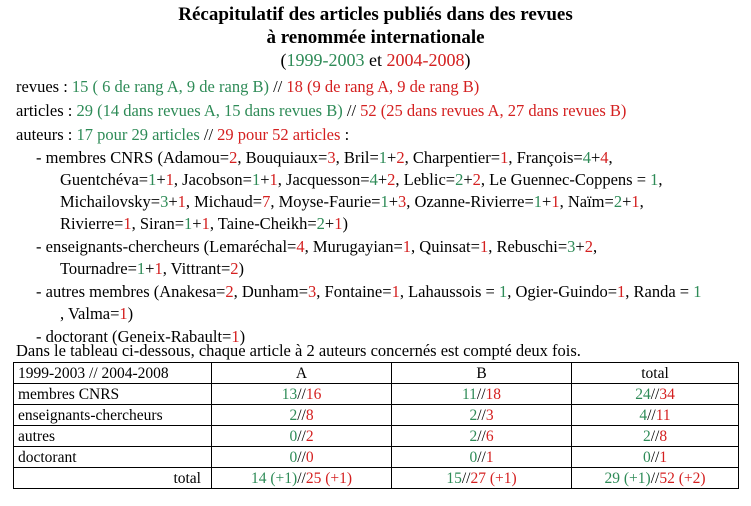 The height and width of the screenshot is (506, 751). Describe the element at coordinates (301, 394) in the screenshot. I see `table-cell: 13//16` at that location.